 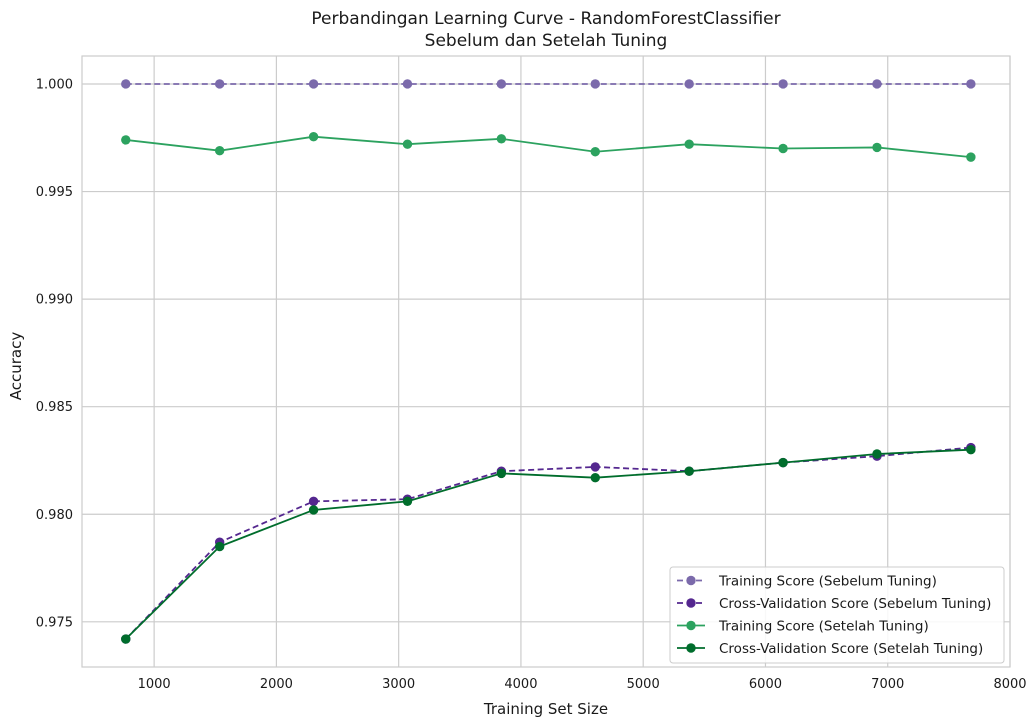 I want to click on x-axis-label: Training Set Size, so click(x=545, y=709).